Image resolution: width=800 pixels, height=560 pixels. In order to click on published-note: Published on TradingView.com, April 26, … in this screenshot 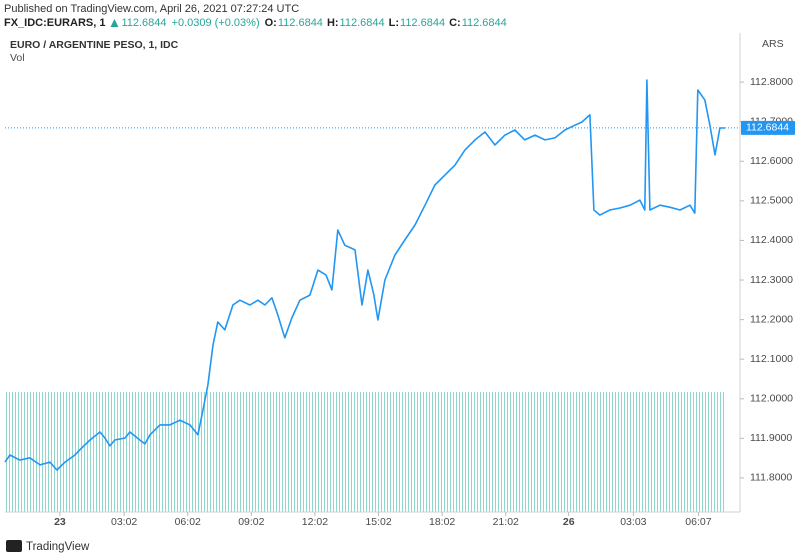, I will do `click(151, 9)`.